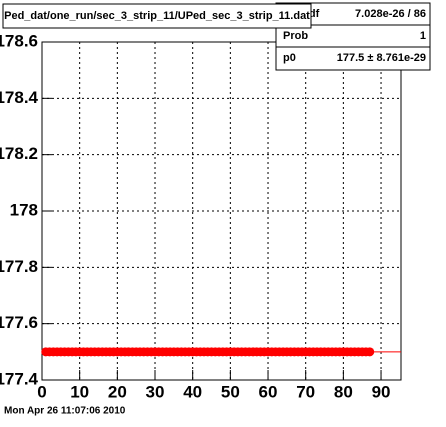  What do you see at coordinates (423, 36) in the screenshot?
I see `stats-value: 1` at bounding box center [423, 36].